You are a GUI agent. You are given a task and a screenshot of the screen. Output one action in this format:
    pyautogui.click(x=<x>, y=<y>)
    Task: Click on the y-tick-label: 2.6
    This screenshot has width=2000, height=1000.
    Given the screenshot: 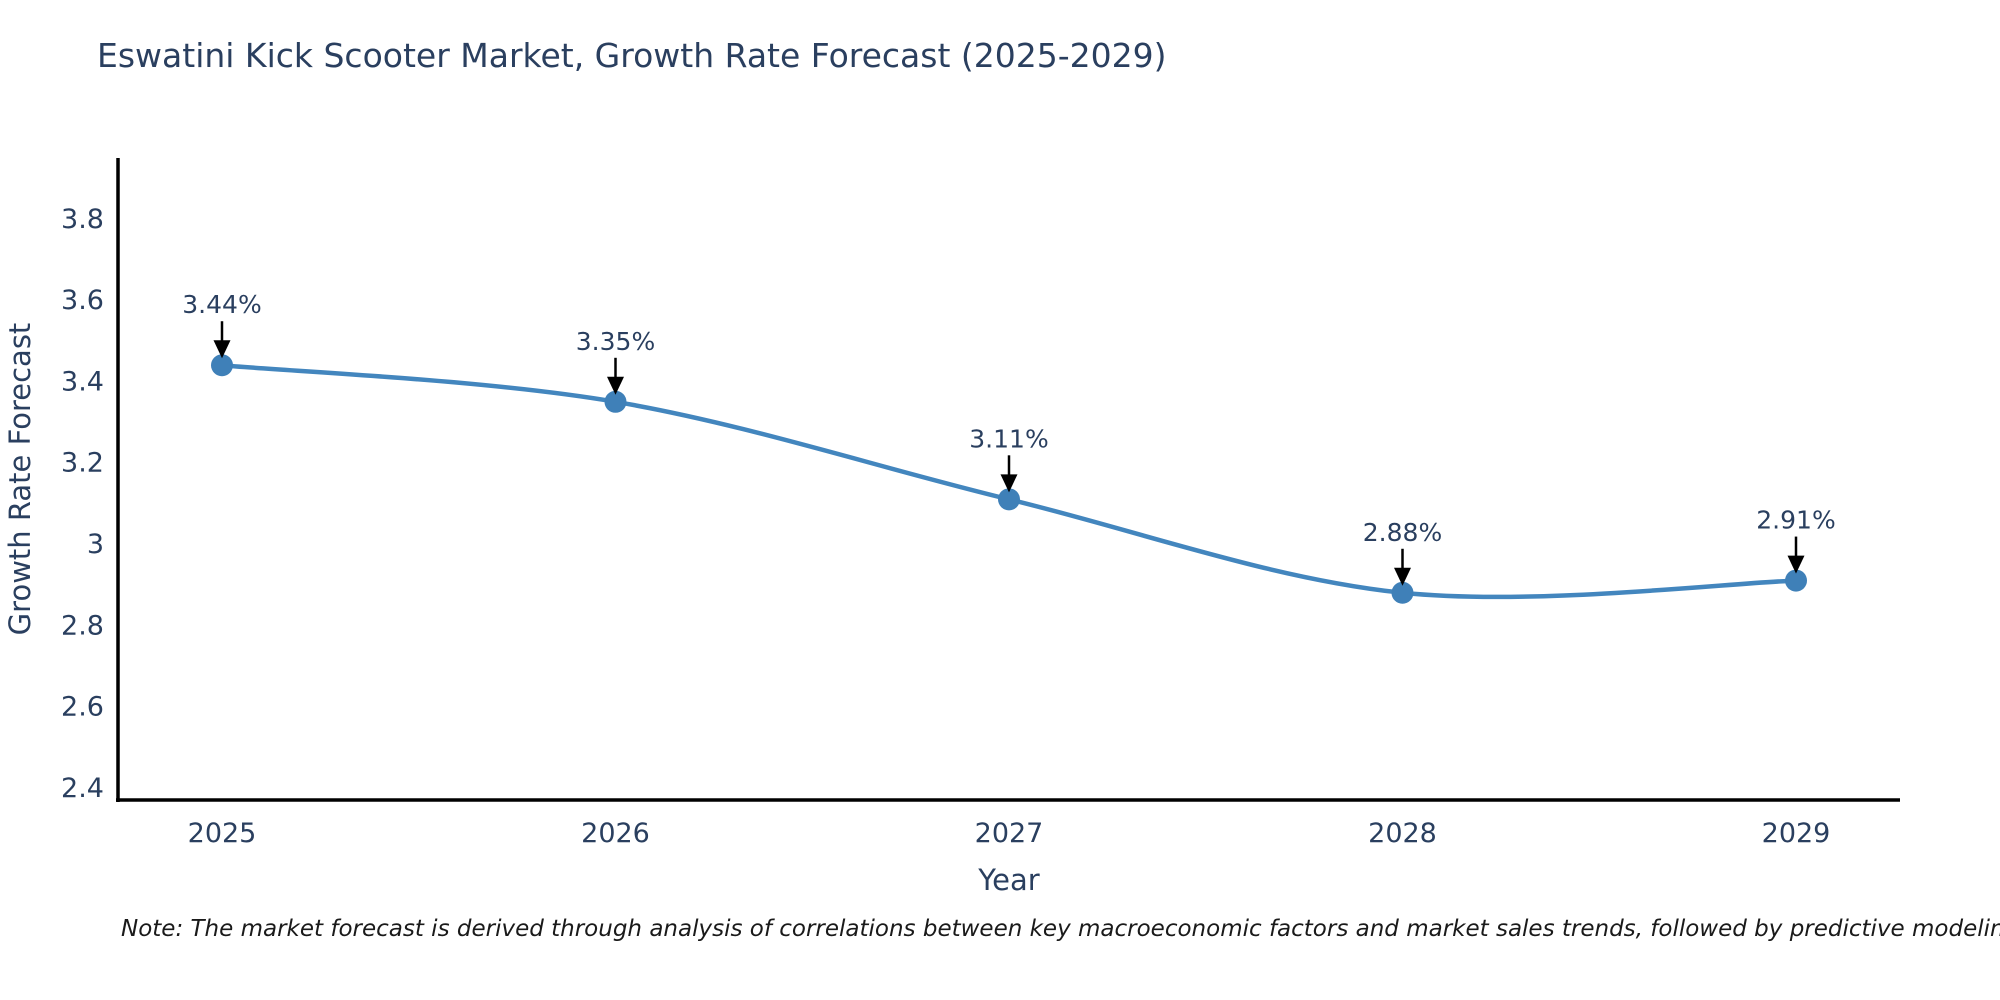 What is the action you would take?
    pyautogui.click(x=82, y=707)
    